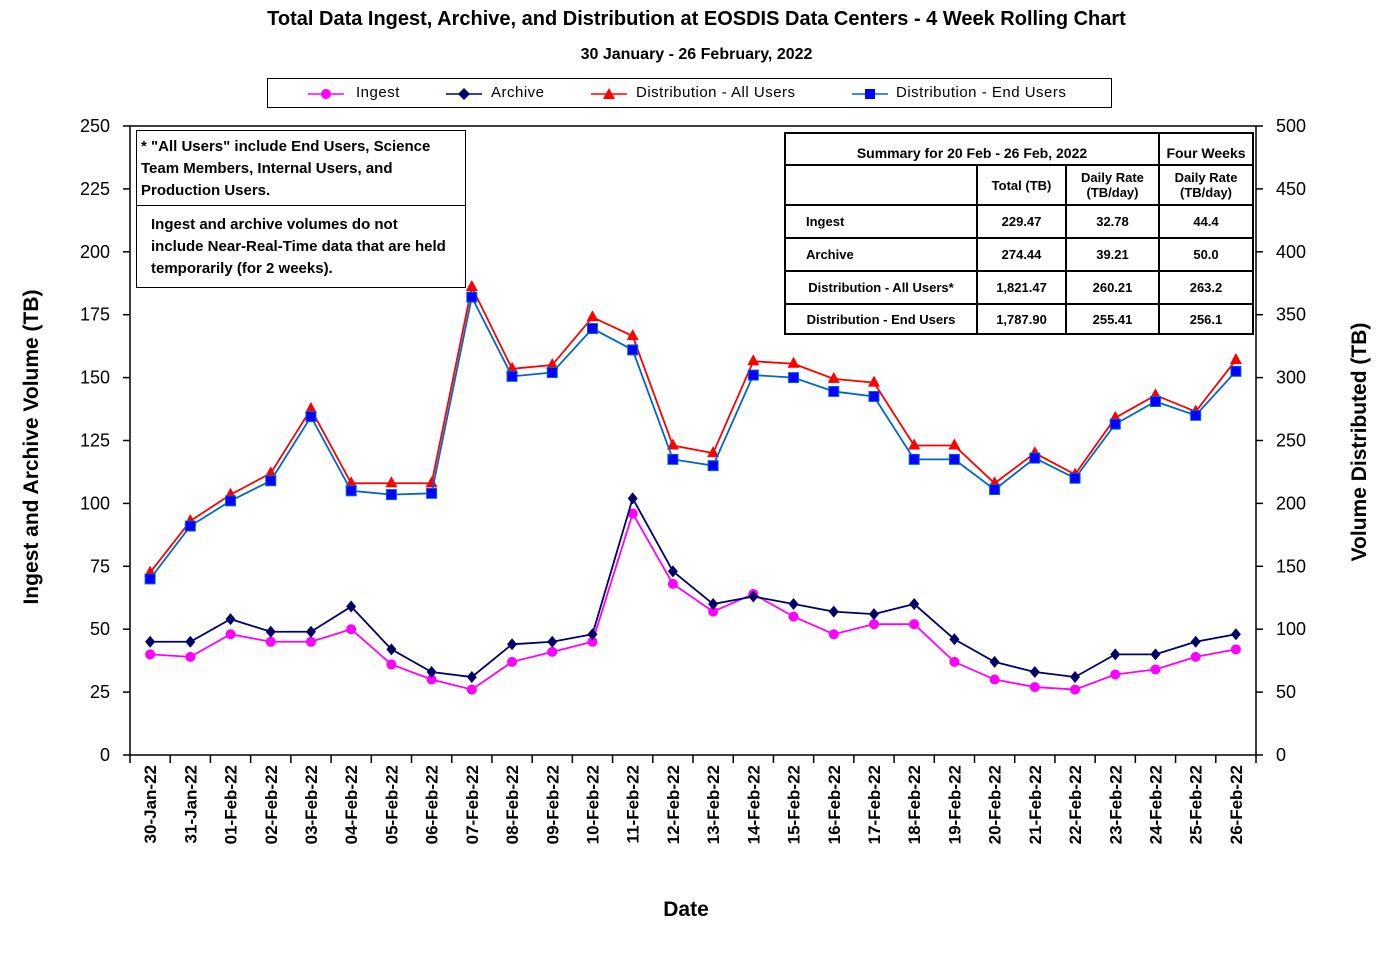 This screenshot has height=957, width=1393. Describe the element at coordinates (598, 94) in the screenshot. I see `legend-swatches` at that location.